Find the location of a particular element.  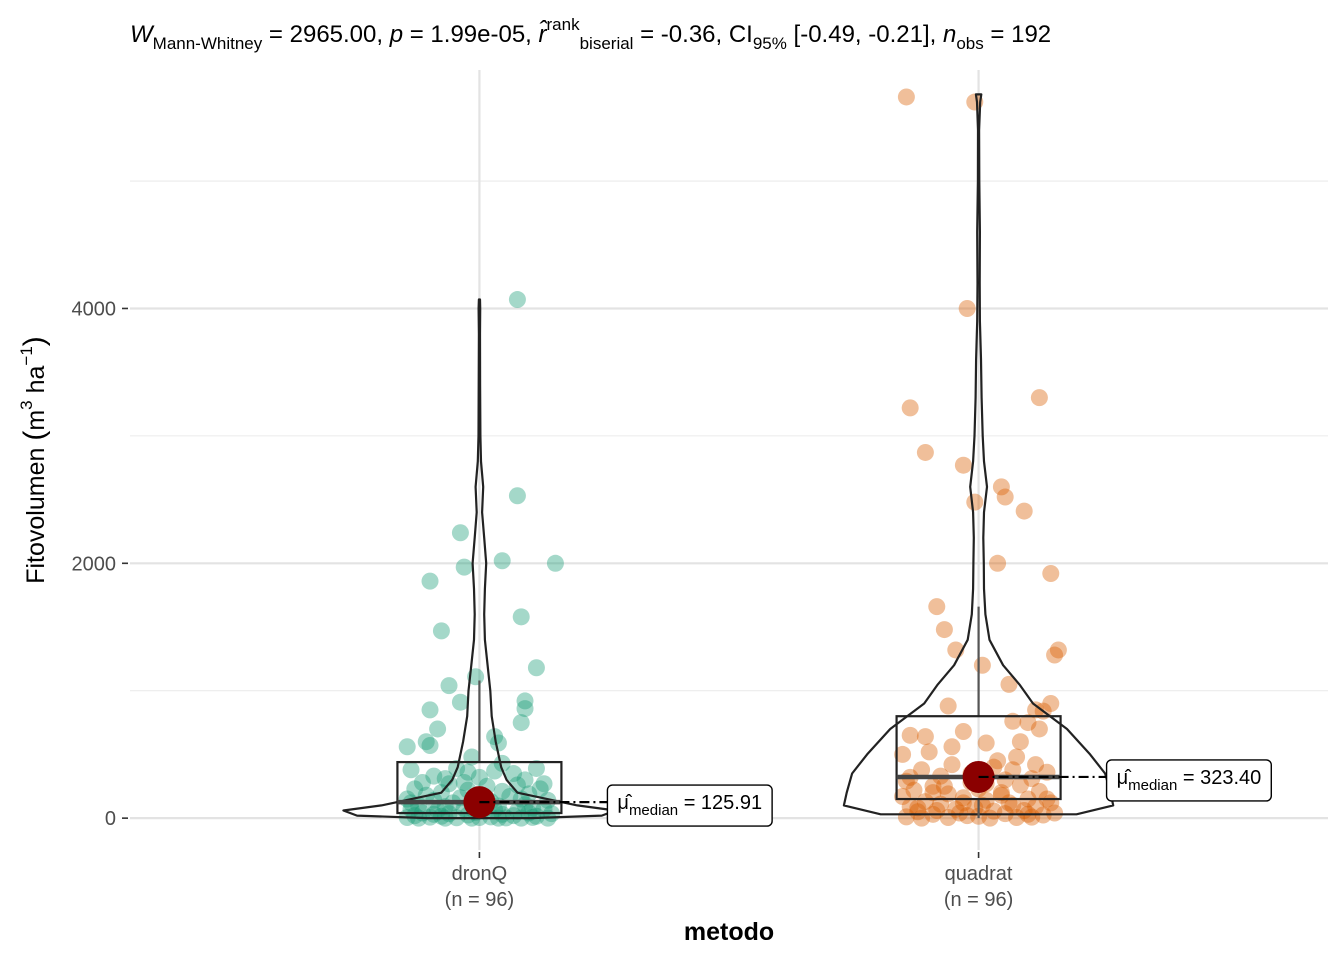

x-axis-title: metodo is located at coordinates (729, 932).